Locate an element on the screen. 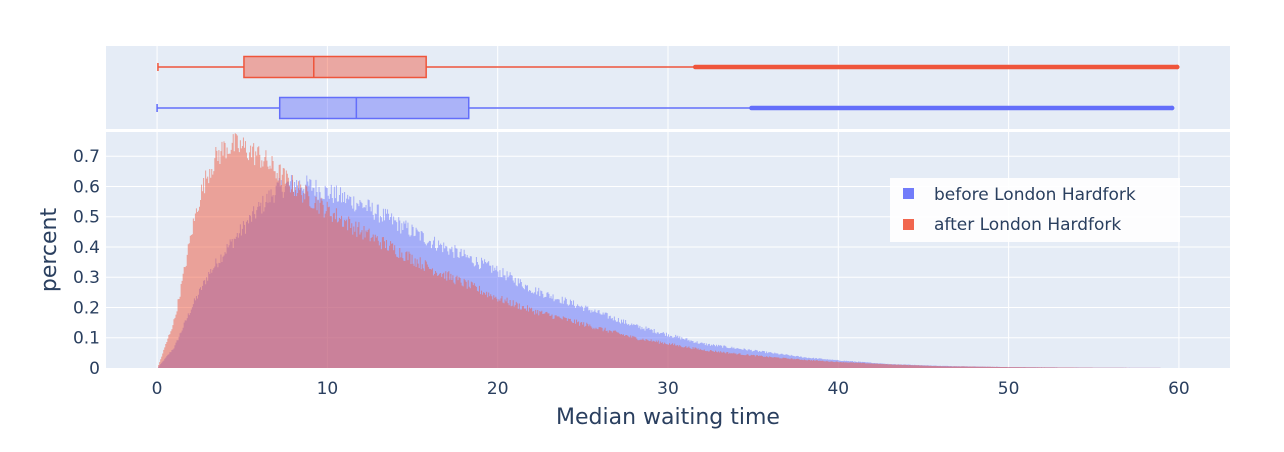  legend-background is located at coordinates (1035, 210).